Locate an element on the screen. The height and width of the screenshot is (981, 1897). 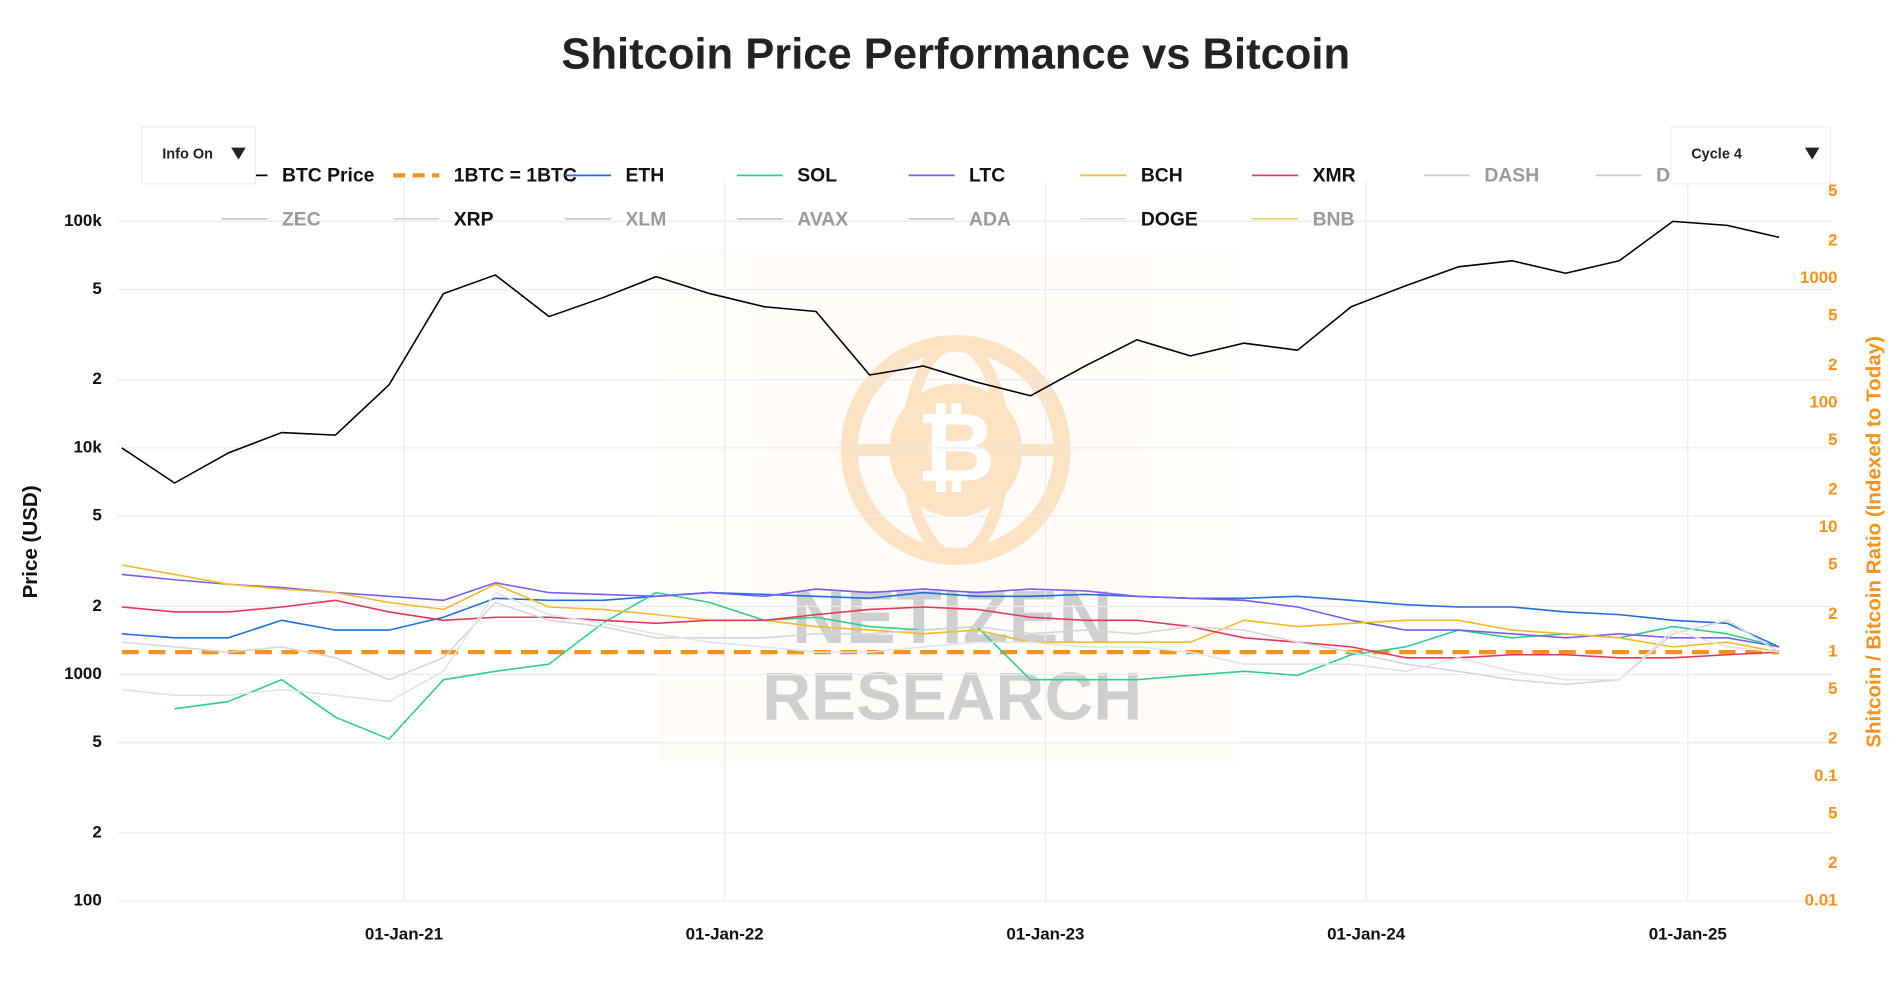
watermark-coin is located at coordinates (956, 450).